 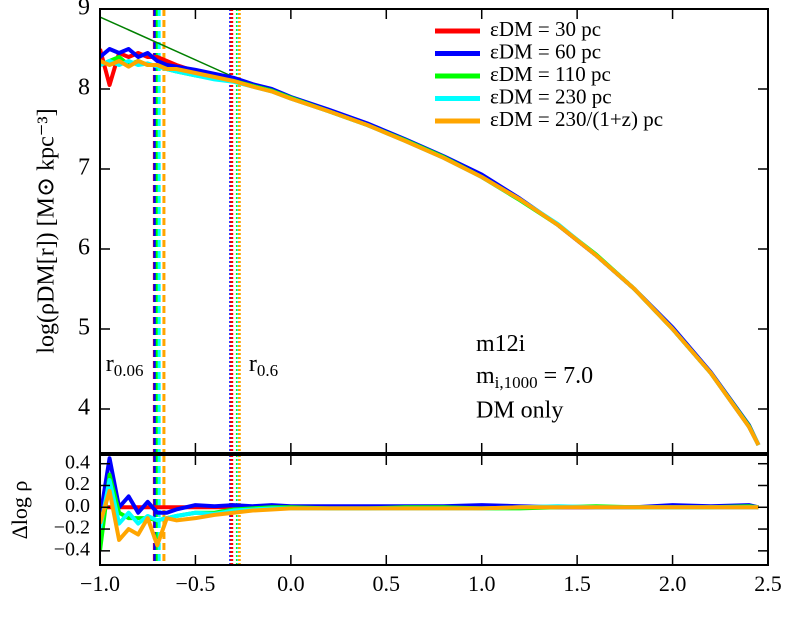 I want to click on annotation: r0.06, so click(x=125, y=365).